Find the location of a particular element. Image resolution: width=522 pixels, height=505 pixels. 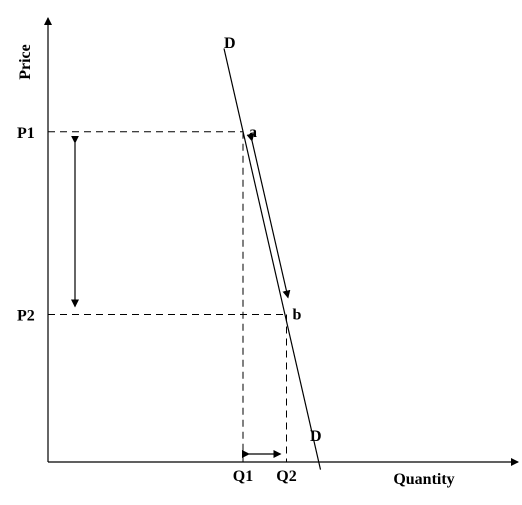

quantity-tick-label-1: Q1 is located at coordinates (243, 476).